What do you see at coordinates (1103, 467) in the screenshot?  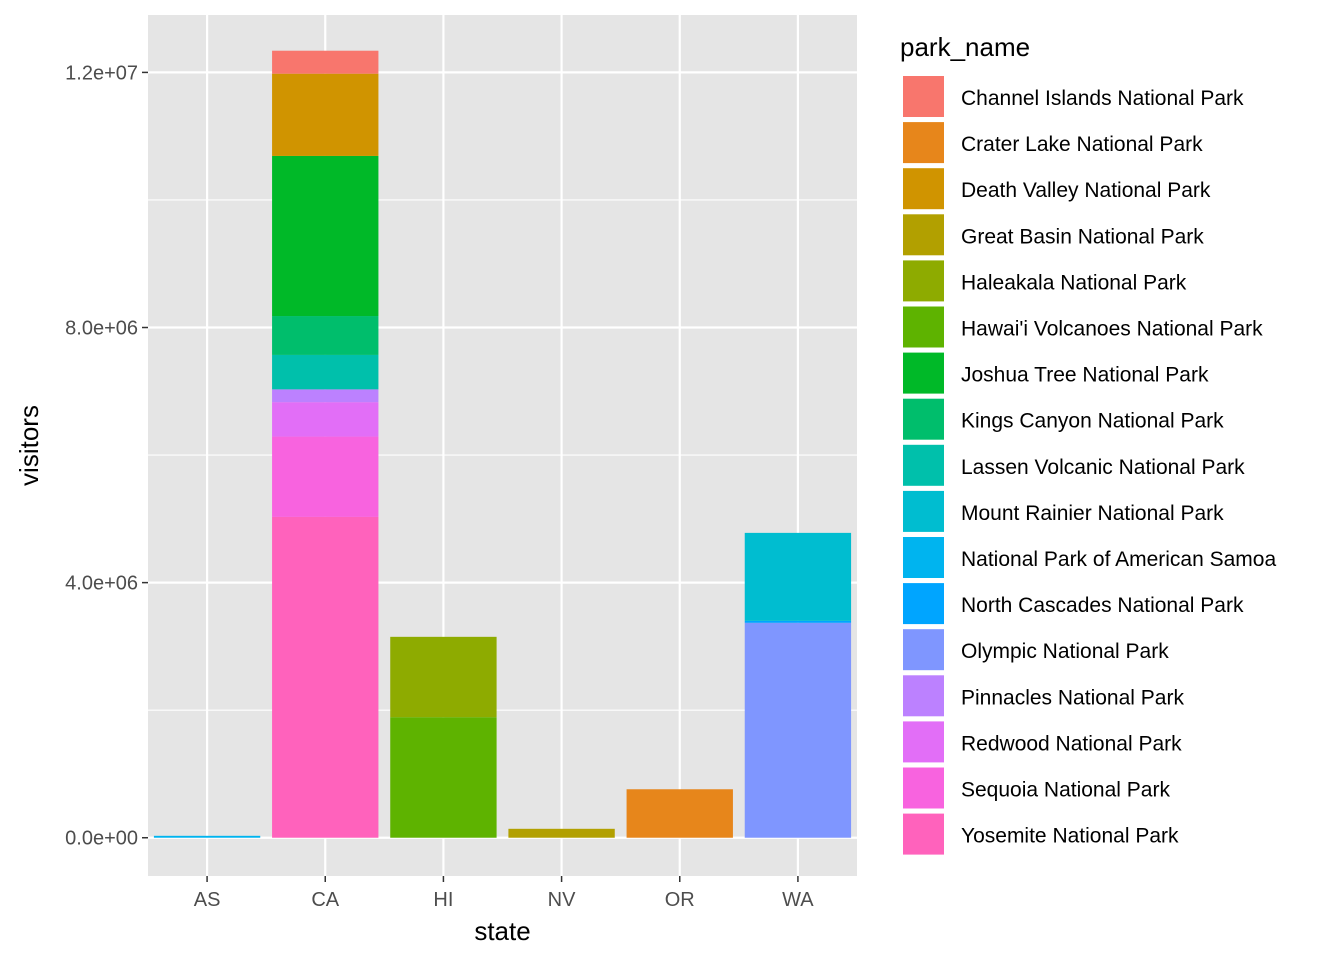 I see `legend-label: Lassen Volcanic National Park` at bounding box center [1103, 467].